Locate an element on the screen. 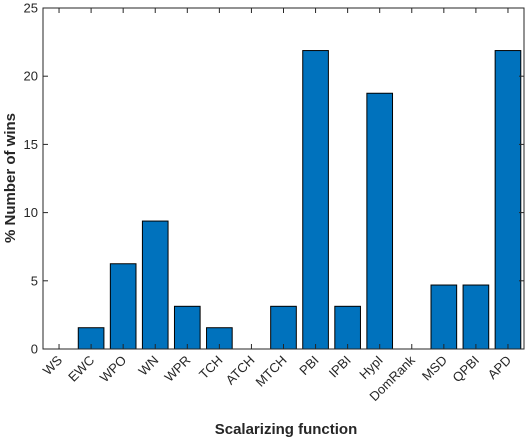  x-tick-label: PBI is located at coordinates (308, 365).